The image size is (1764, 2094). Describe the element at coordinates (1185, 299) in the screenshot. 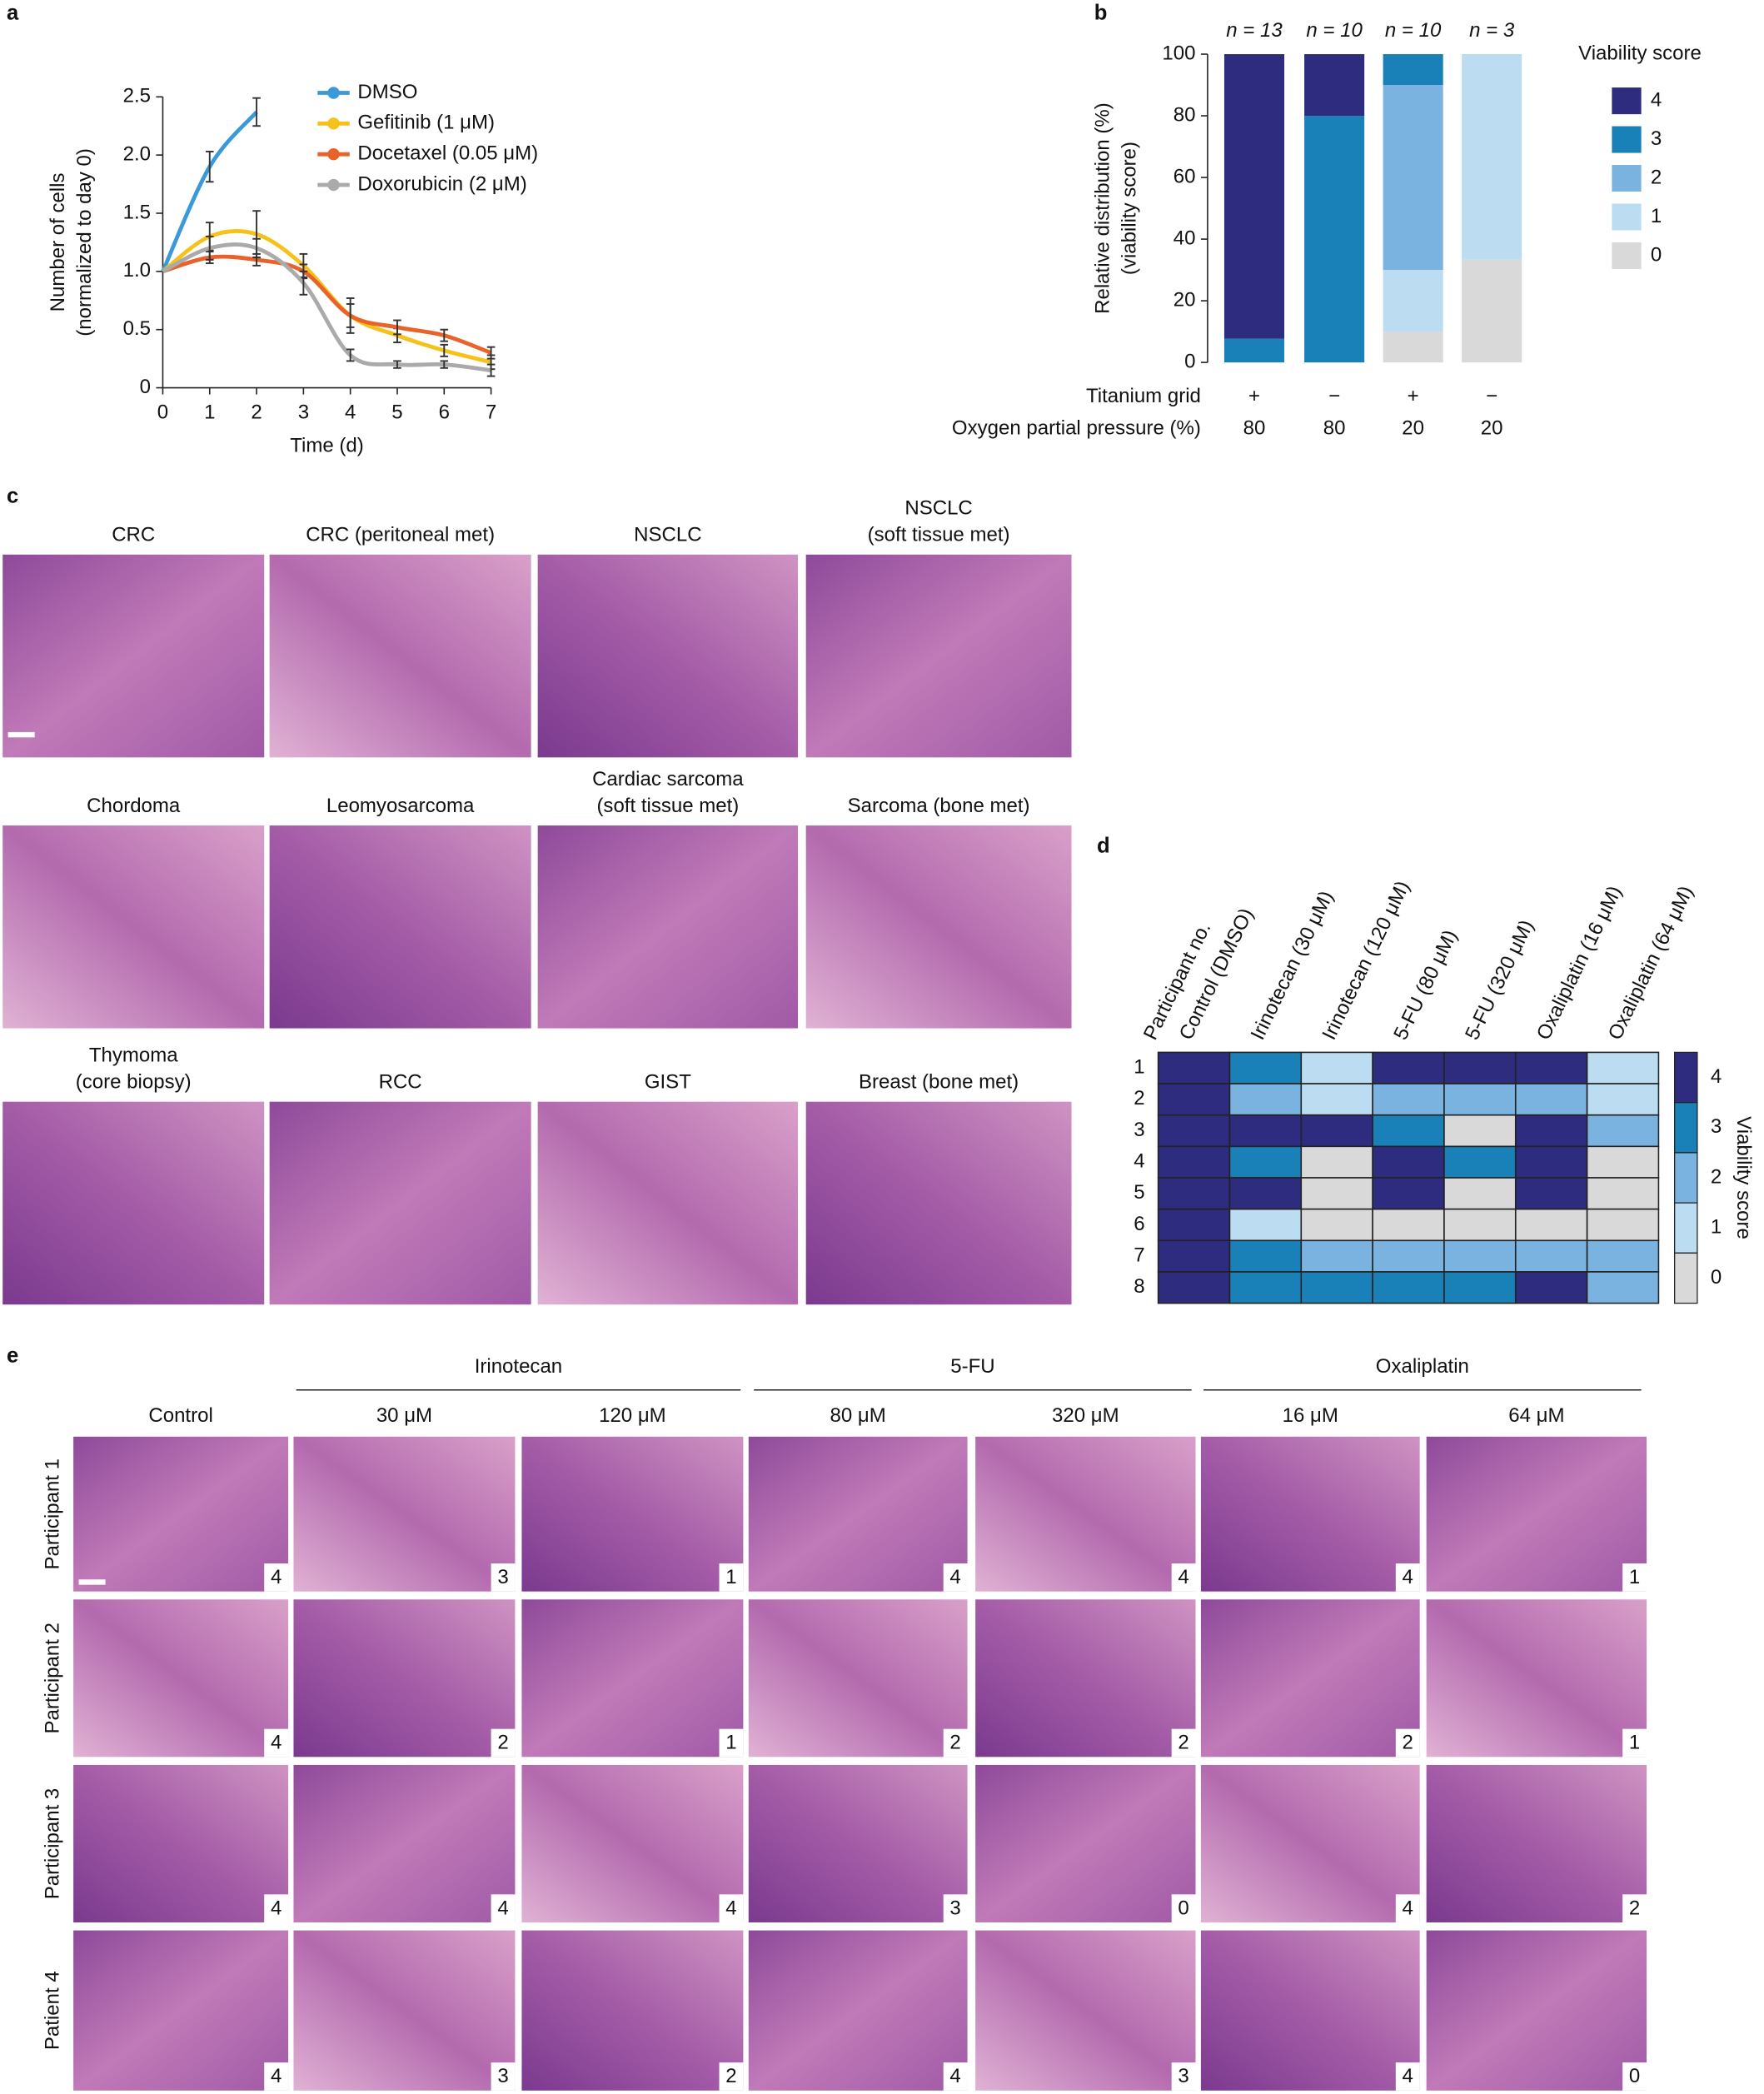

I see `y-tick-label: 20` at that location.